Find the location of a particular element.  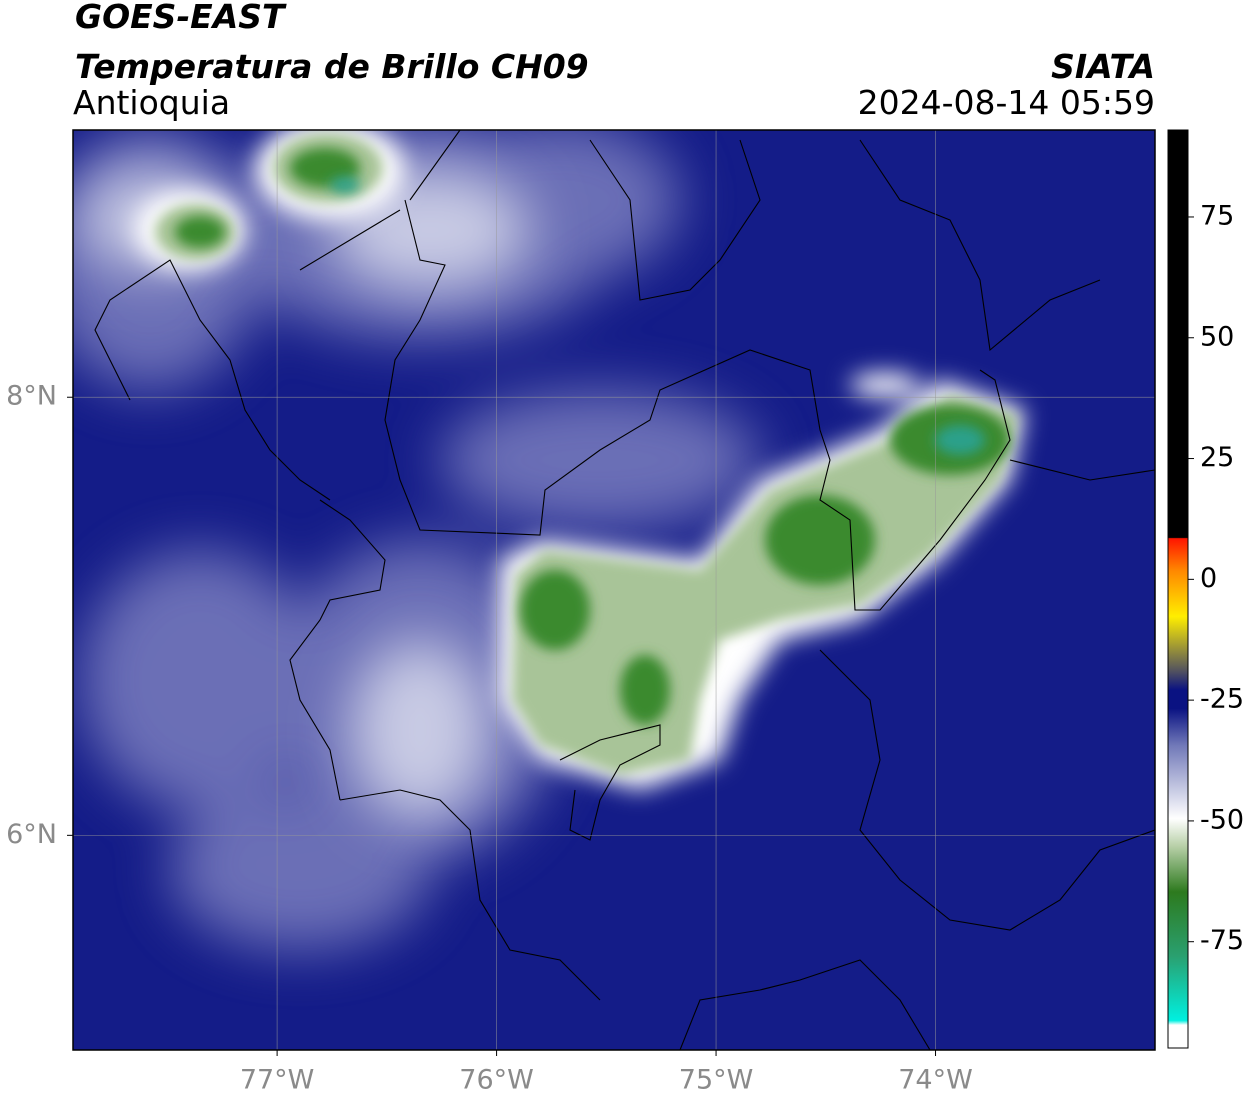

region: Antioquia is located at coordinates (151, 102).